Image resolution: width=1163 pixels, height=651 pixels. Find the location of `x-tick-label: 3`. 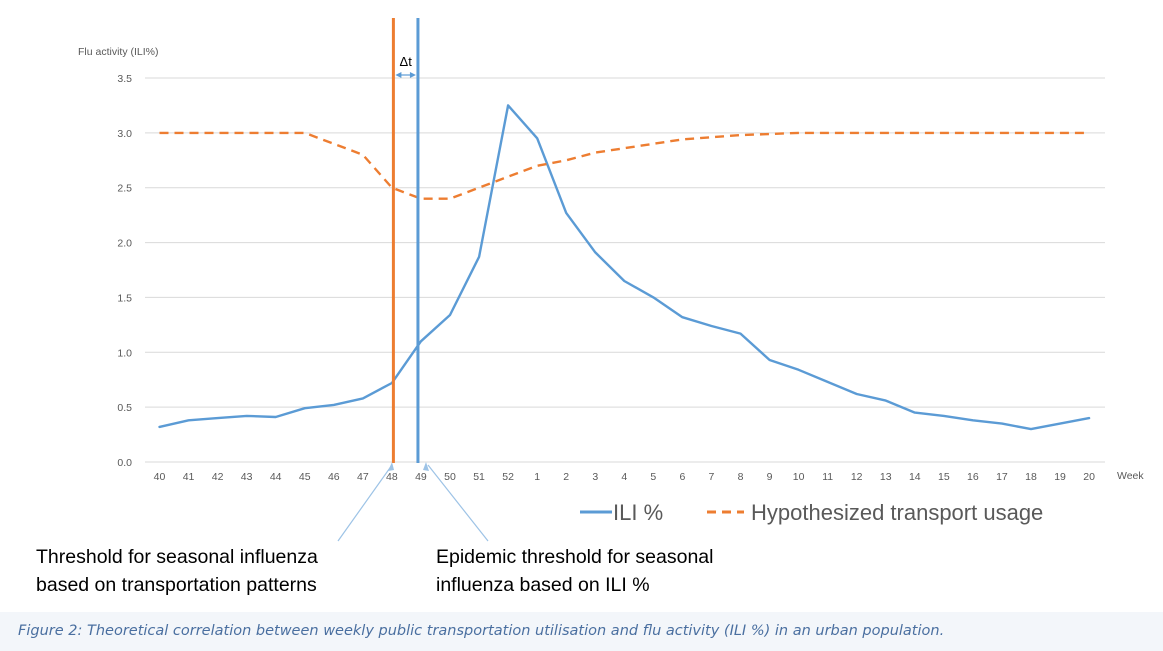

x-tick-label: 3 is located at coordinates (595, 477).